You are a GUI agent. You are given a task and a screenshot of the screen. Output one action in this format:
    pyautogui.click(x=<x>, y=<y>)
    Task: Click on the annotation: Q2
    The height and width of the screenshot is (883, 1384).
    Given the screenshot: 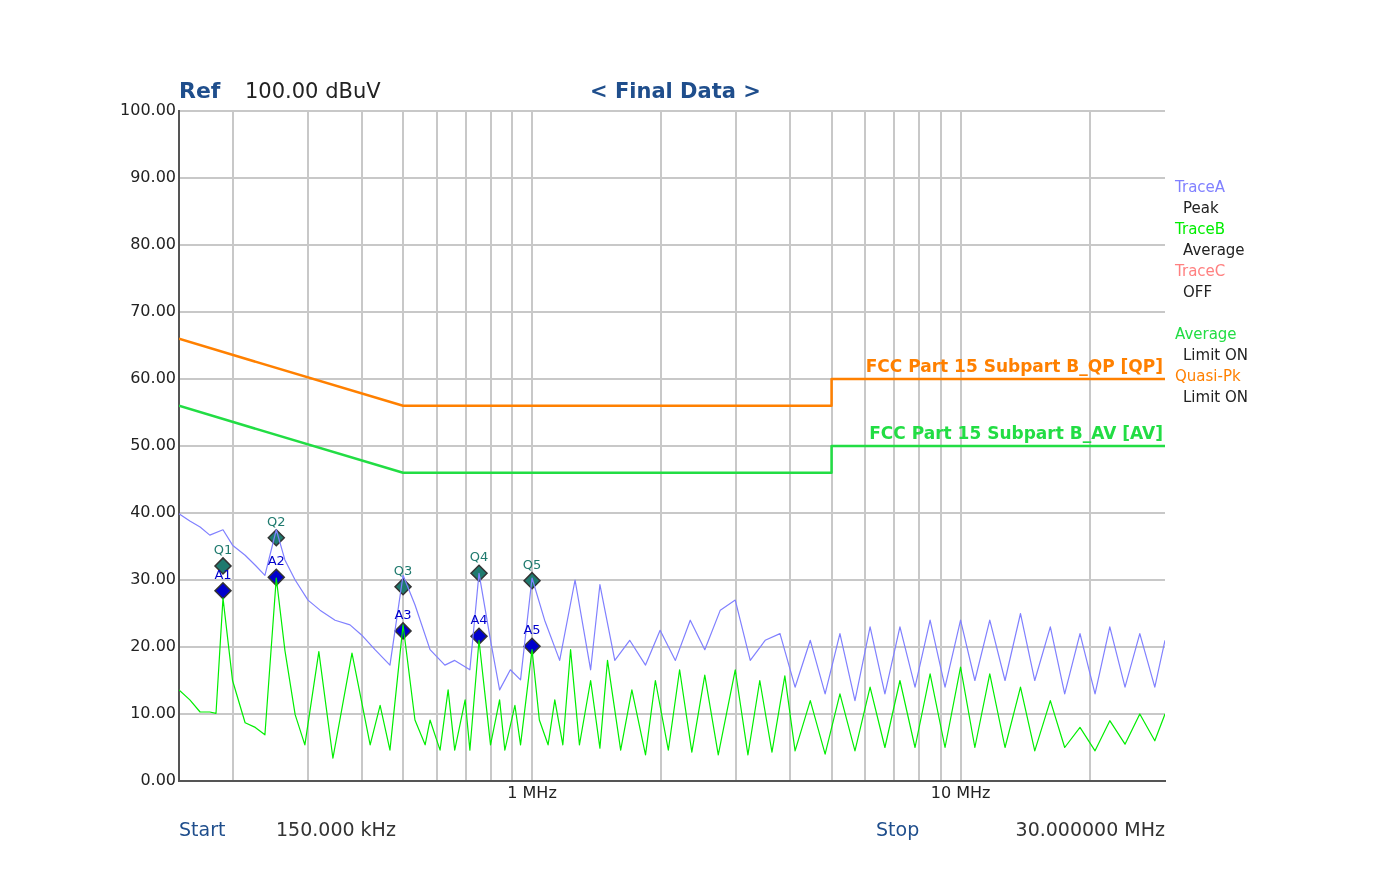 What is the action you would take?
    pyautogui.click(x=276, y=521)
    